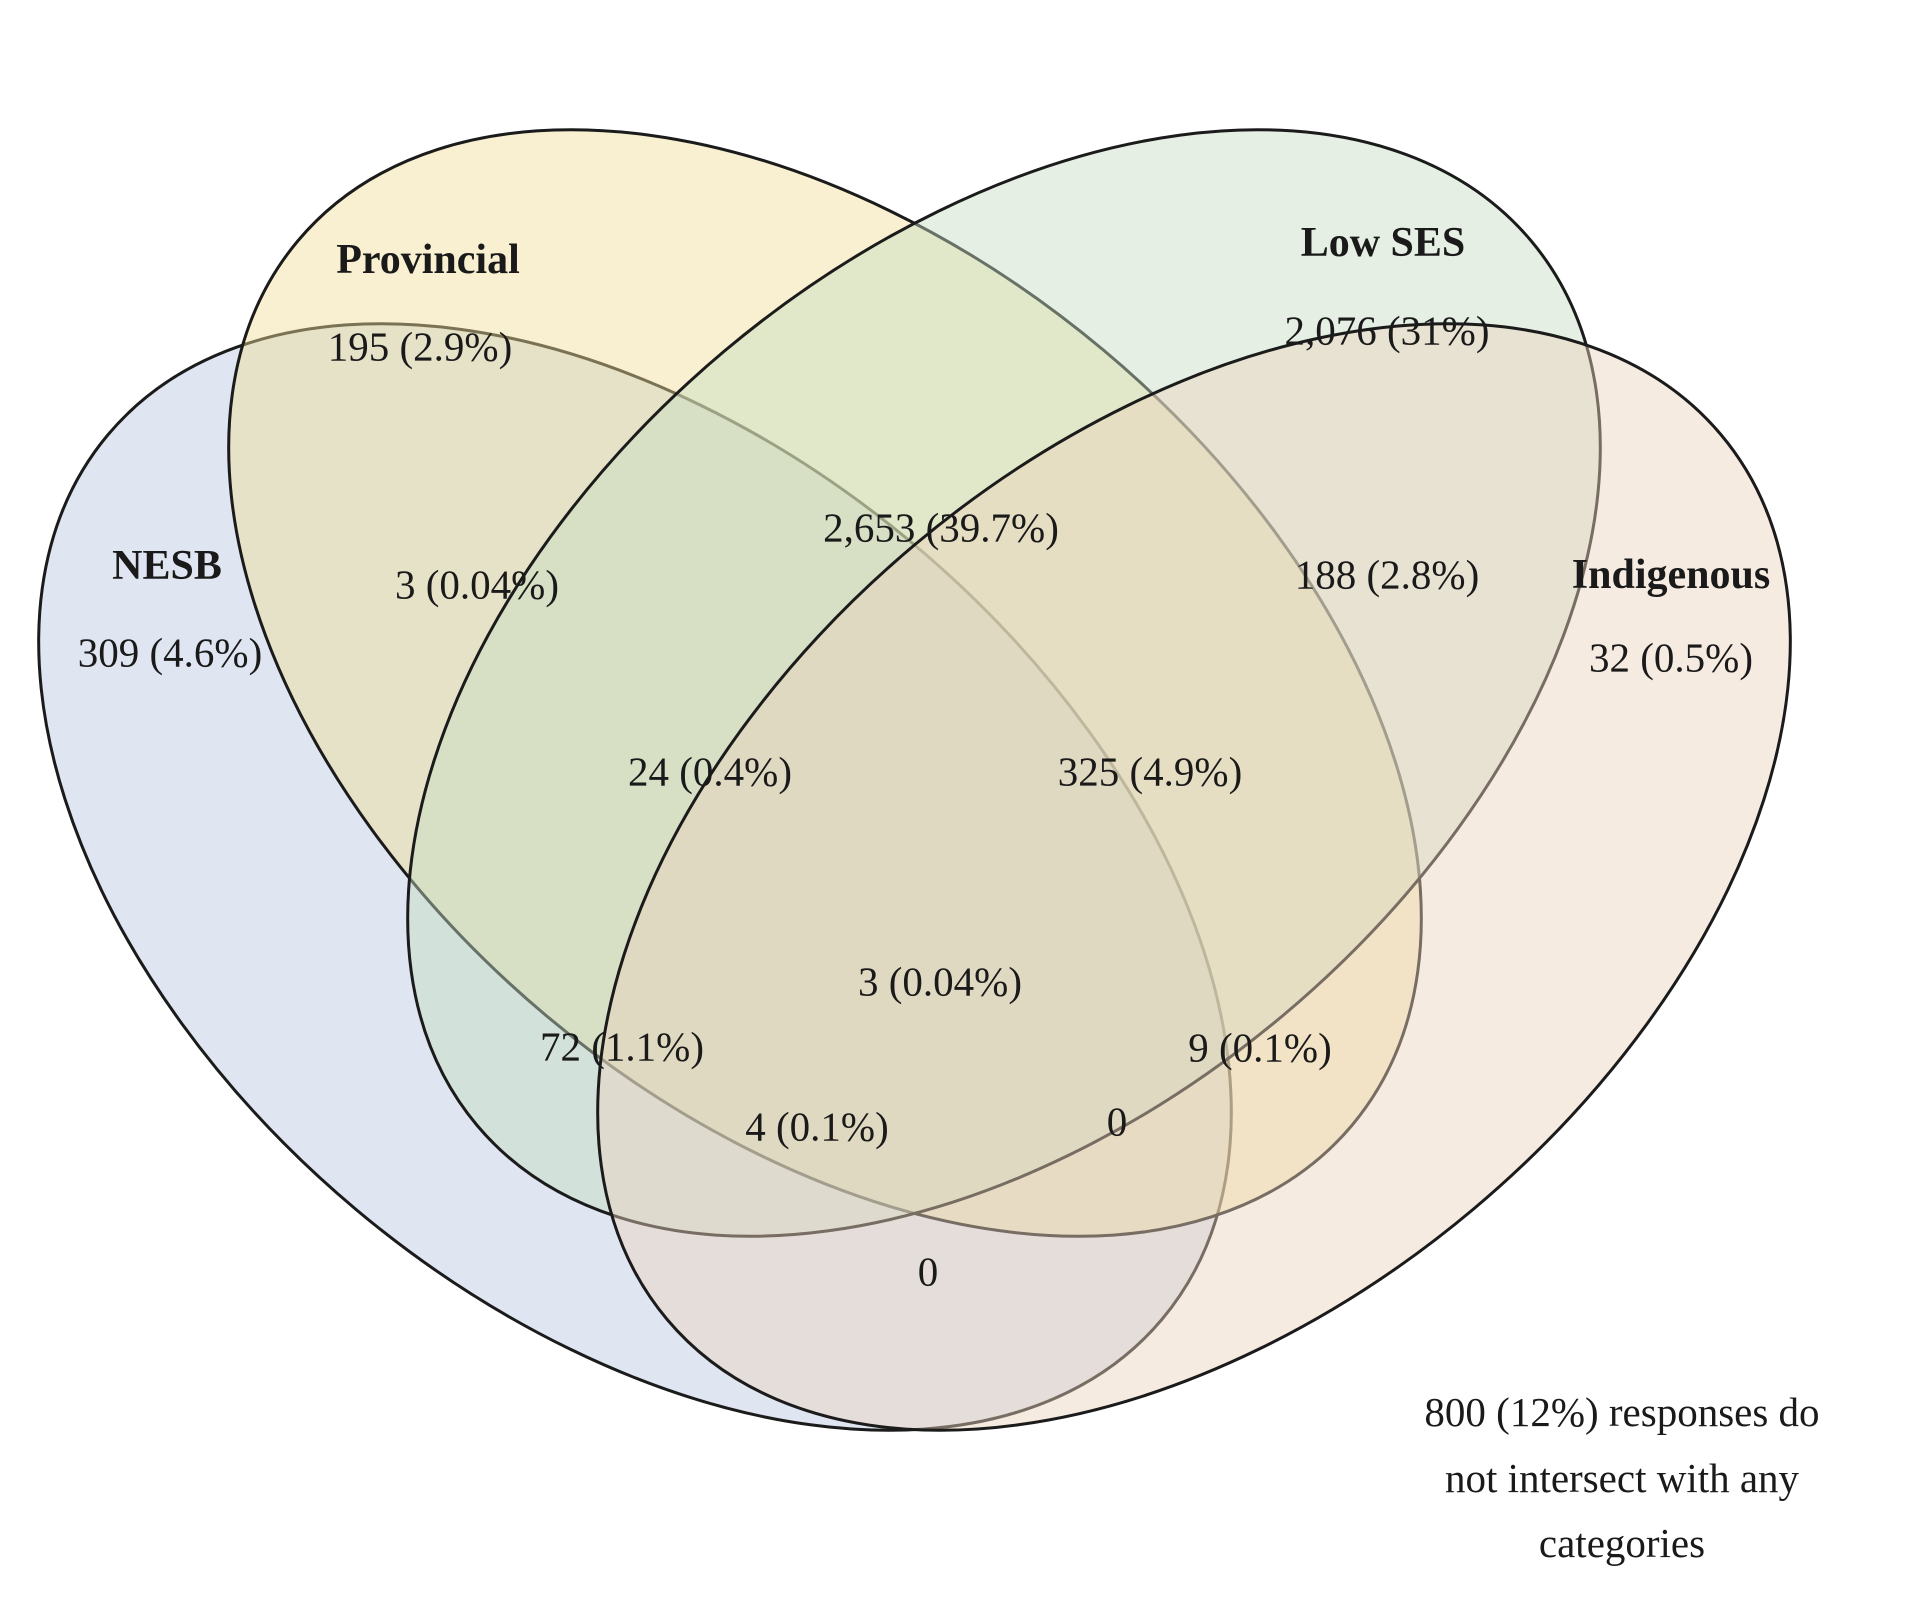 The width and height of the screenshot is (1920, 1623). I want to click on overlap-value-all-four: 3 (0.04%), so click(940, 981).